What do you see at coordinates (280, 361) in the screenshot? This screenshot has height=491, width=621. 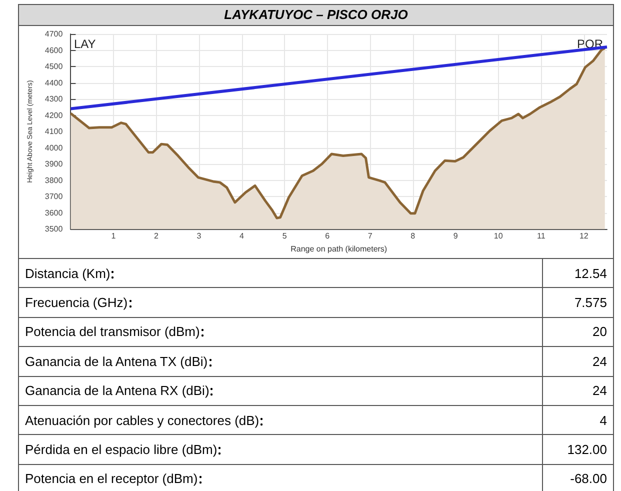 I see `category-label: Ganancia de la Antena TX (dBi)` at bounding box center [280, 361].